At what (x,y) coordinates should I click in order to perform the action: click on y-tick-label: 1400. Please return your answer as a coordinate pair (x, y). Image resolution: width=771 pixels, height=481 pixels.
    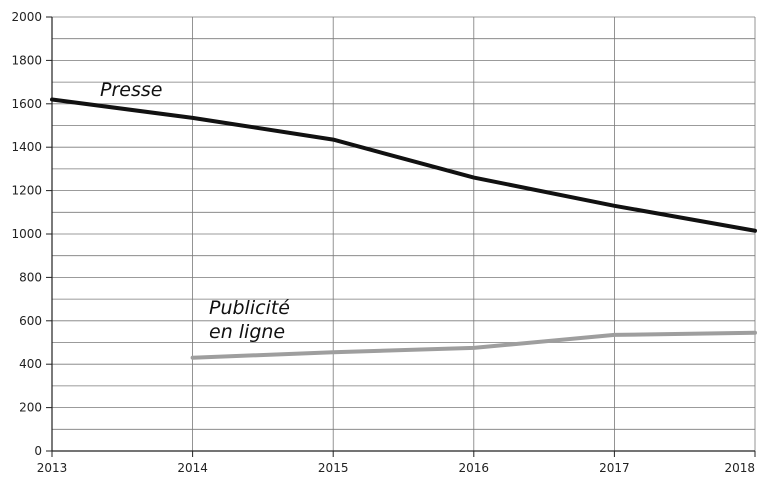
    Looking at the image, I should click on (26, 147).